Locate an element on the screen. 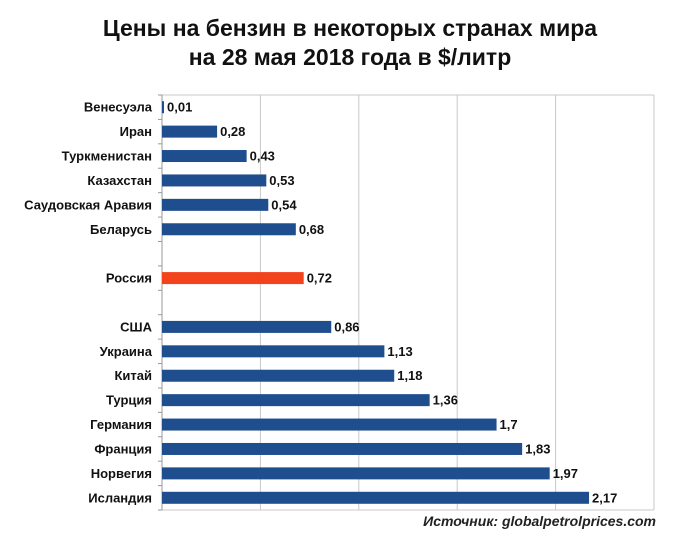 This screenshot has width=700, height=544. data-label: 0,68 is located at coordinates (311, 229).